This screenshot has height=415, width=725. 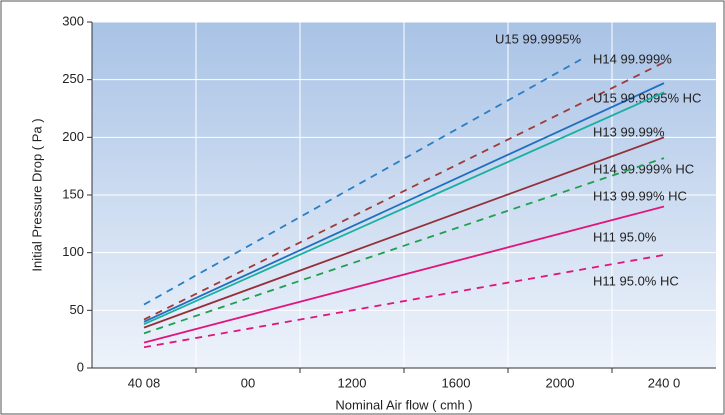 What do you see at coordinates (632, 58) in the screenshot?
I see `series-label: H14 99.999%` at bounding box center [632, 58].